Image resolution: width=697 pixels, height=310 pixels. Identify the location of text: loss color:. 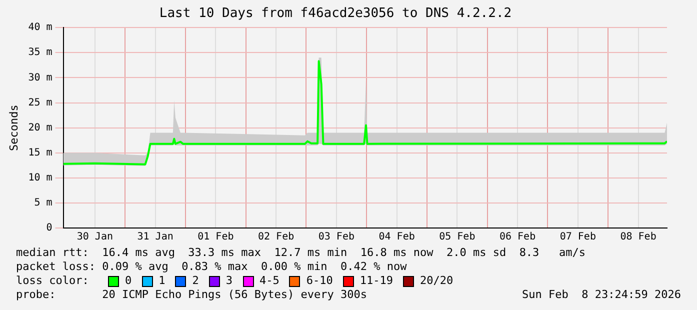
(53, 281).